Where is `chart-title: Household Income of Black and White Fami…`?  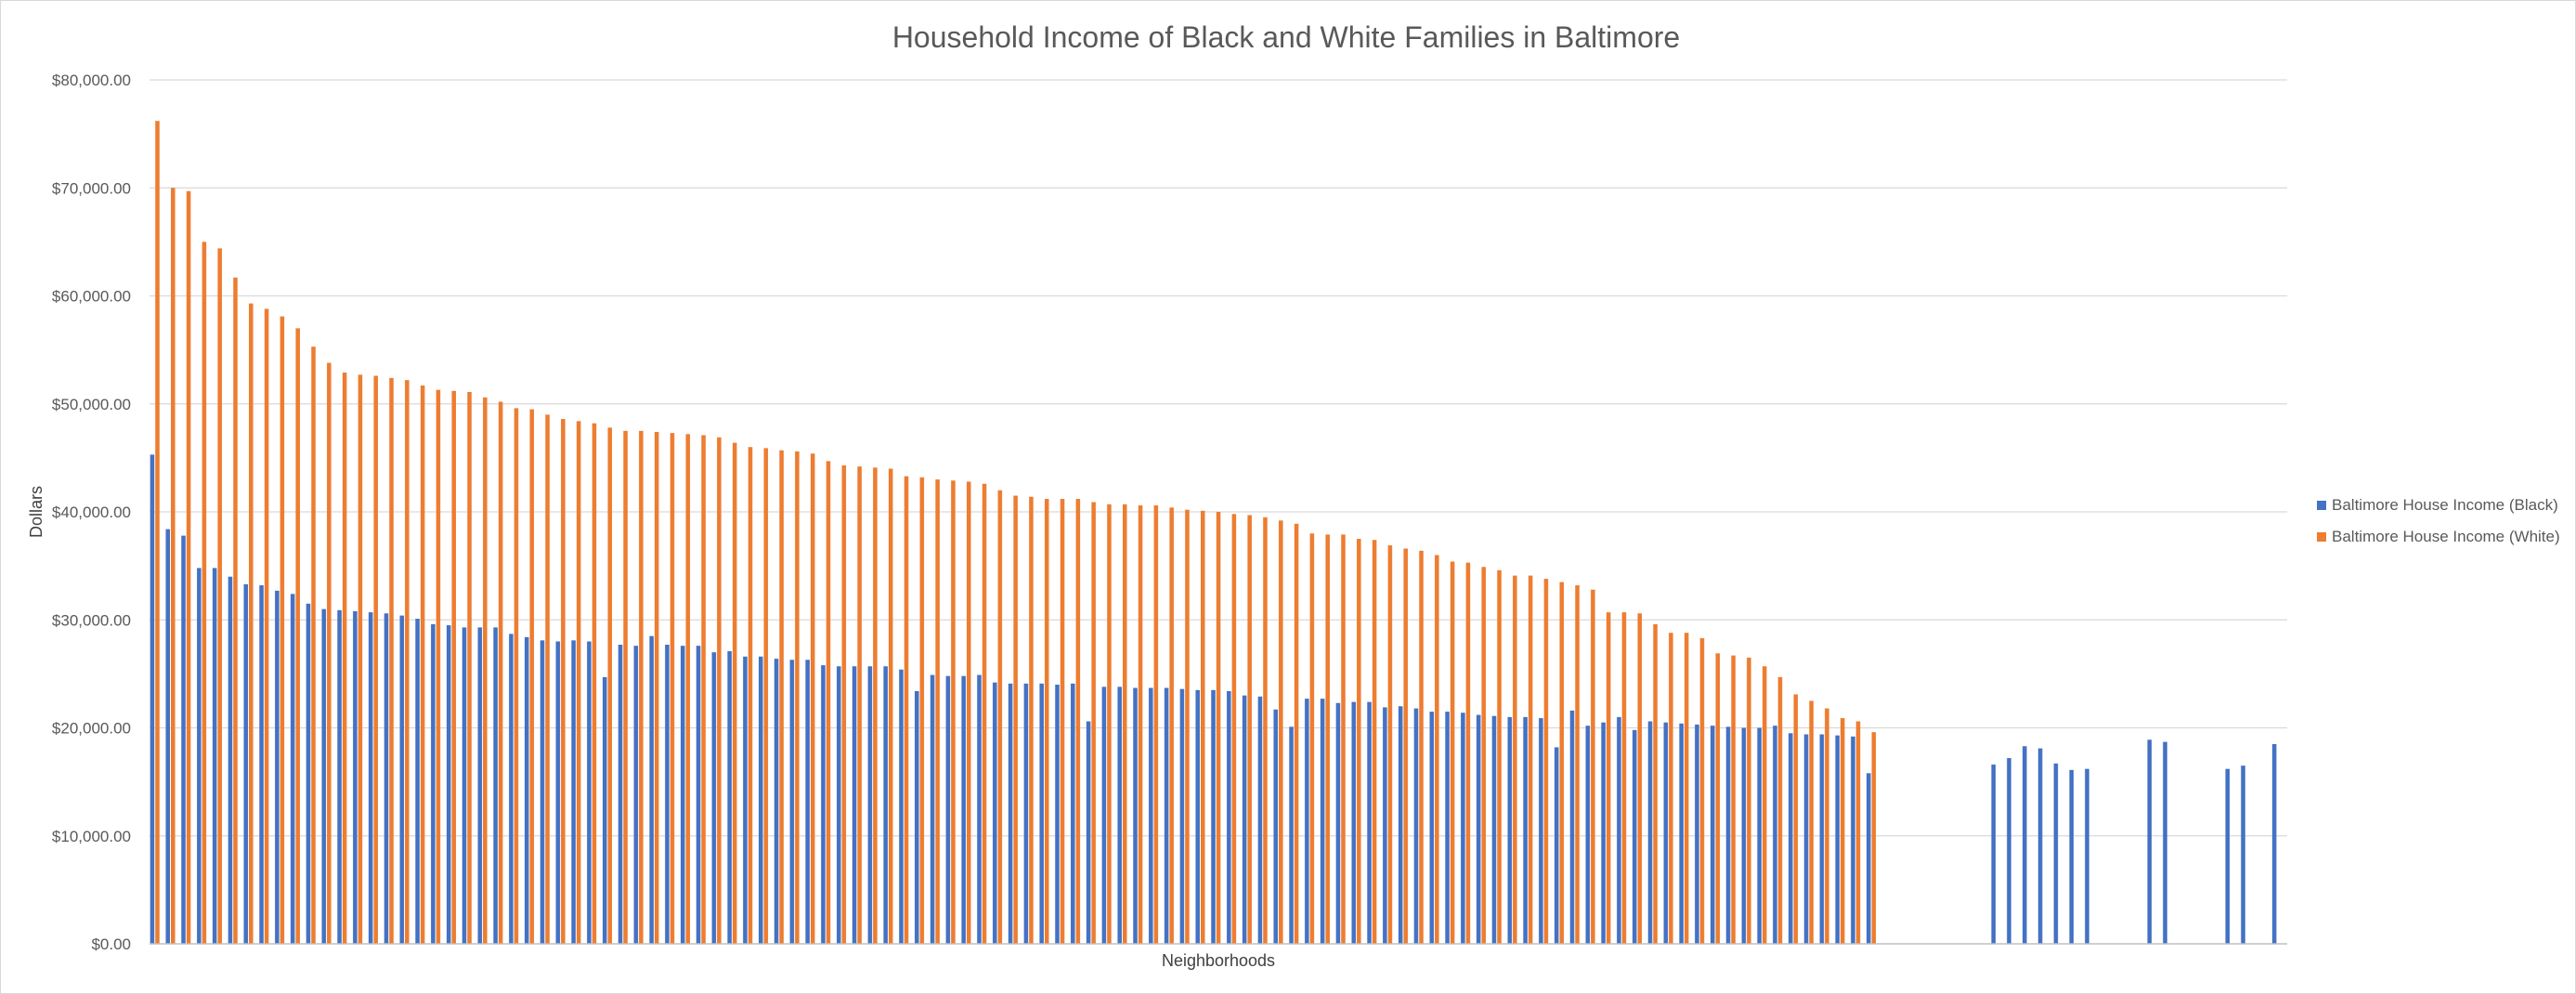 chart-title: Household Income of Black and White Fami… is located at coordinates (1286, 37).